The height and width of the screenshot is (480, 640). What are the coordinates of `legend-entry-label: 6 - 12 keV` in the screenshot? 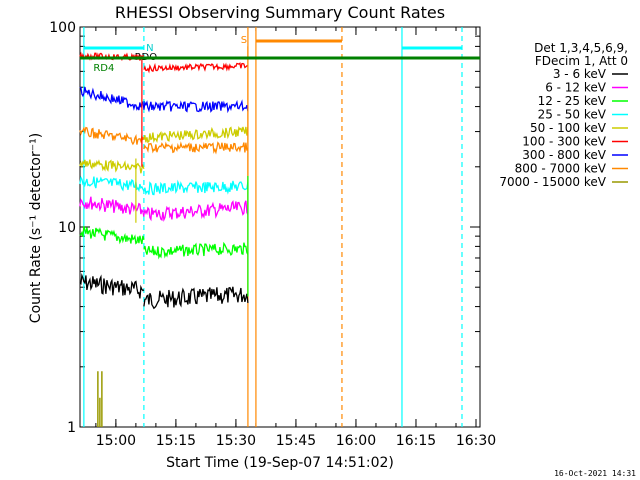 It's located at (576, 88).